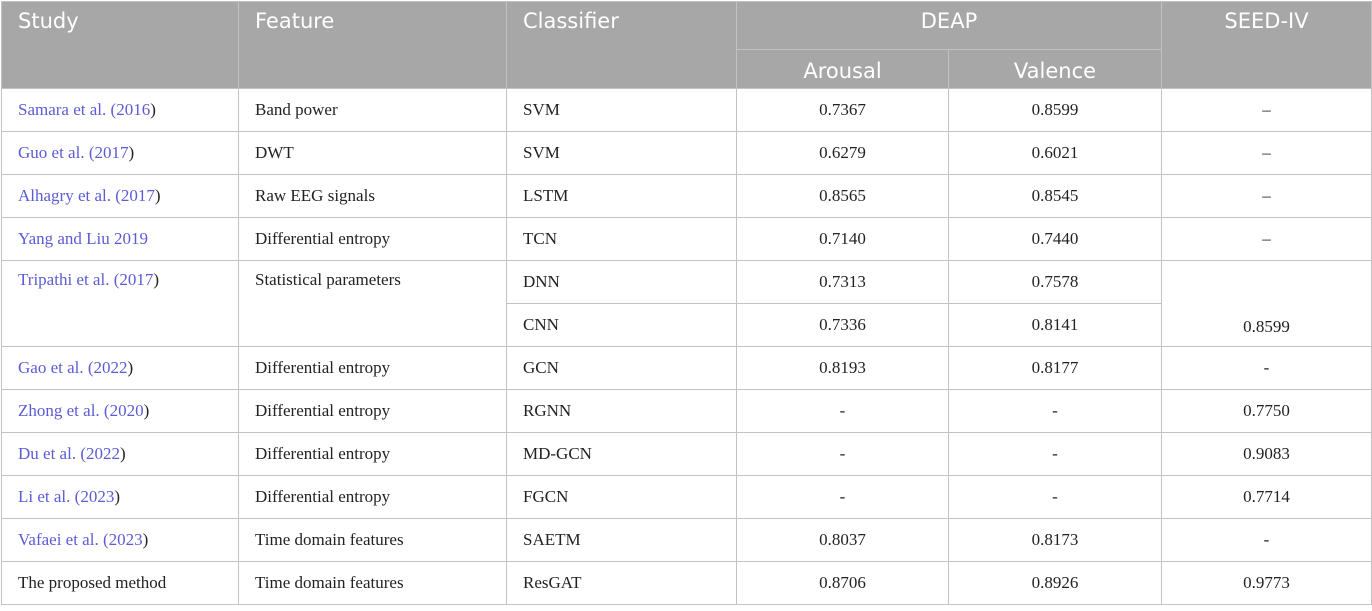 Image resolution: width=1372 pixels, height=611 pixels. I want to click on header-arousal: Arousal, so click(842, 69).